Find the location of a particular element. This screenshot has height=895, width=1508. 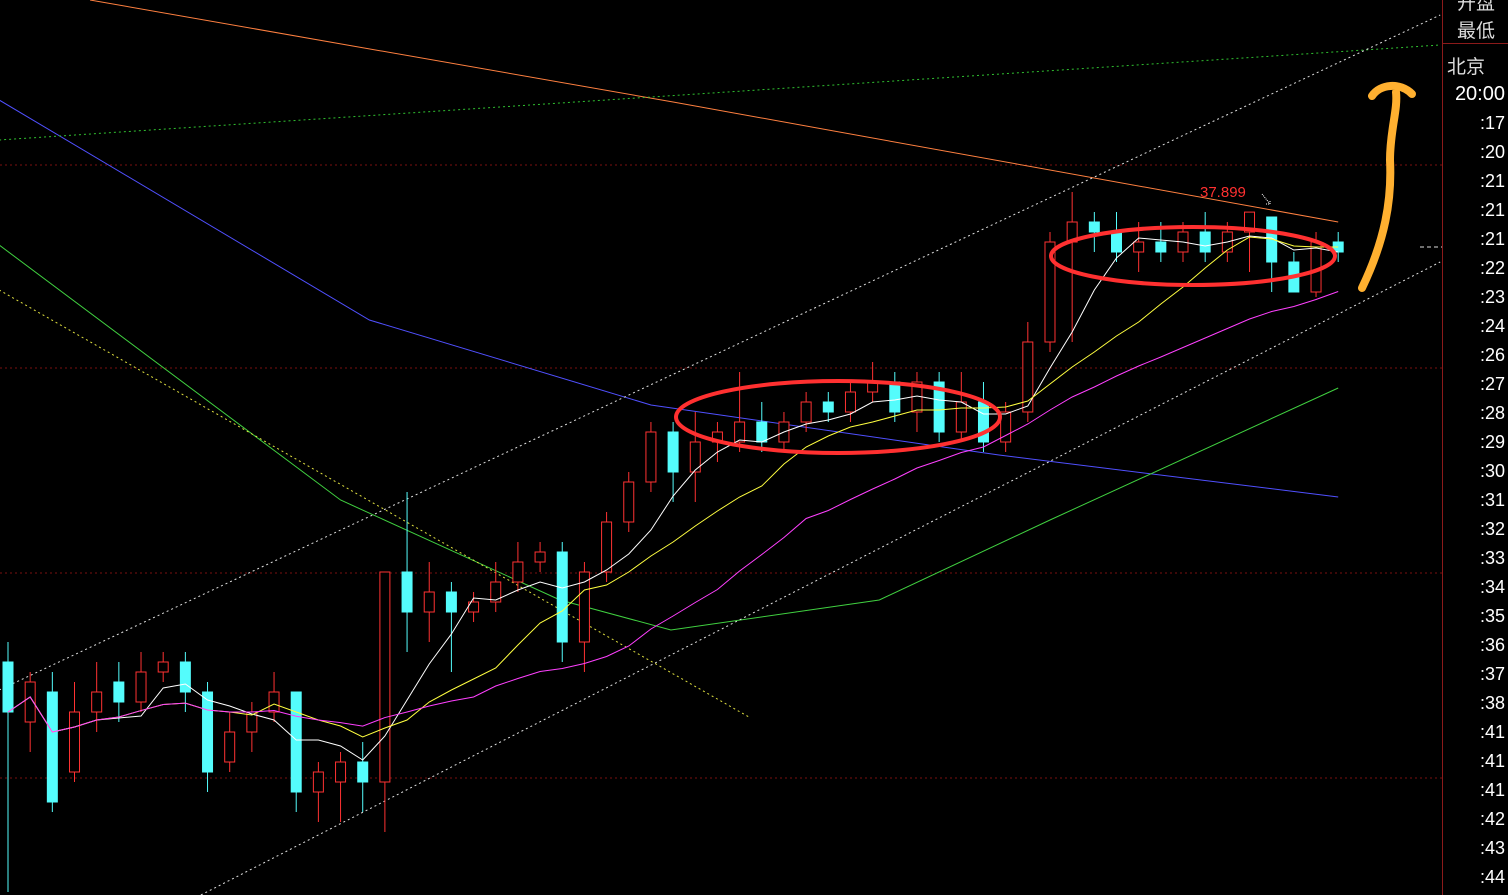

time-tick: :29 is located at coordinates (1492, 442).